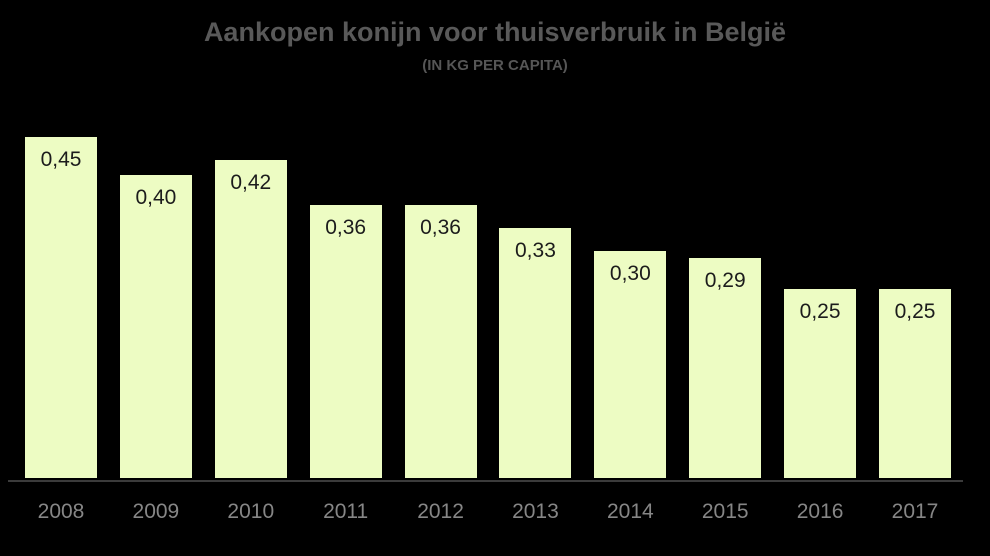 The image size is (990, 556). I want to click on bar-value-label: 0,33, so click(535, 250).